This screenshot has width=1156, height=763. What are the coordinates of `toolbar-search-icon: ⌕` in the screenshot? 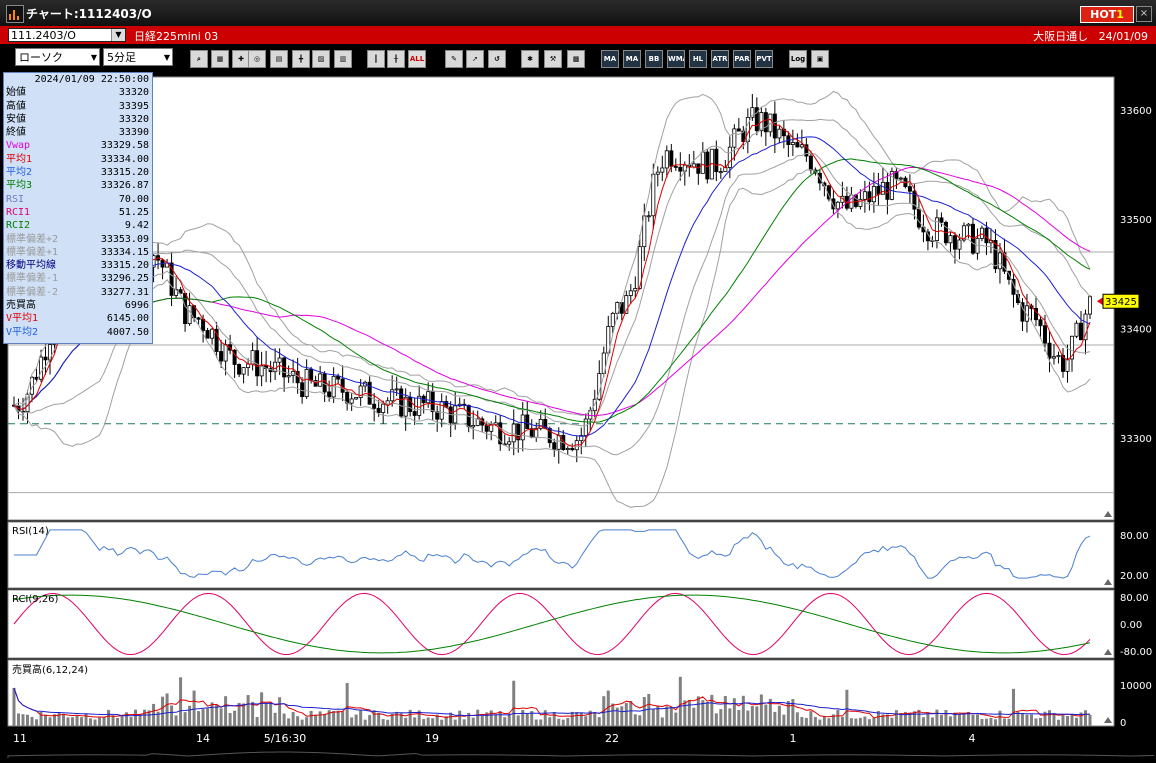 It's located at (199, 59).